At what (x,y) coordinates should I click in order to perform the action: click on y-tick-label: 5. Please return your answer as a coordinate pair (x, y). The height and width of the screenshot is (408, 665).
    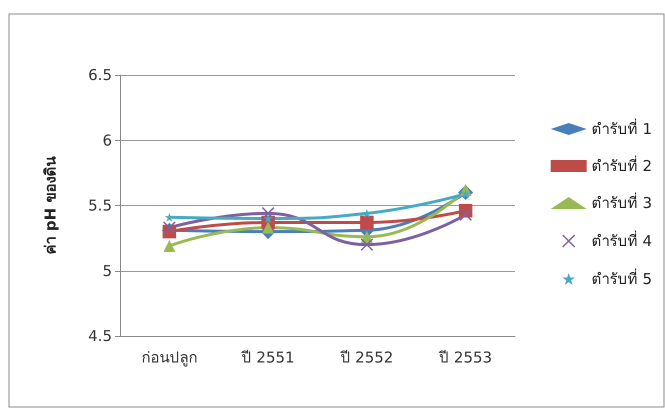
    Looking at the image, I should click on (107, 271).